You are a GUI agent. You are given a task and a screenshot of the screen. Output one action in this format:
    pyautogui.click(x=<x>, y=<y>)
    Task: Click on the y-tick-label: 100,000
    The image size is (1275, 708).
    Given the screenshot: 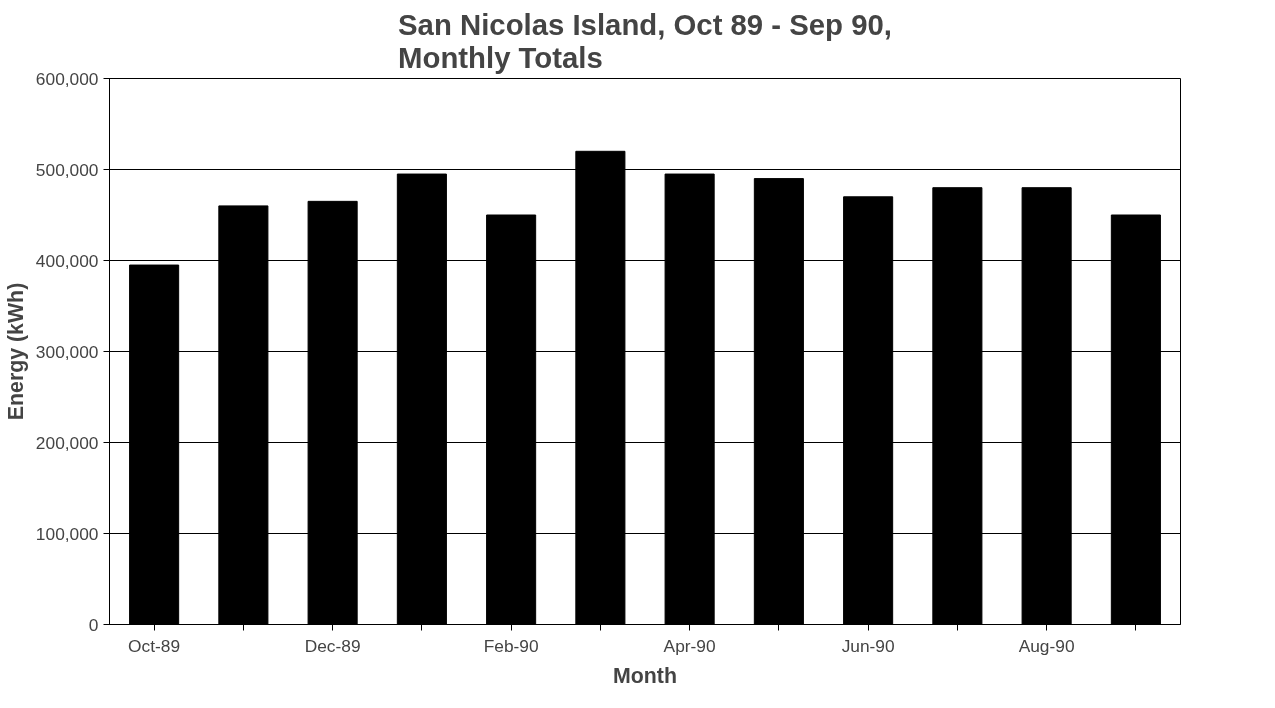 What is the action you would take?
    pyautogui.click(x=67, y=533)
    